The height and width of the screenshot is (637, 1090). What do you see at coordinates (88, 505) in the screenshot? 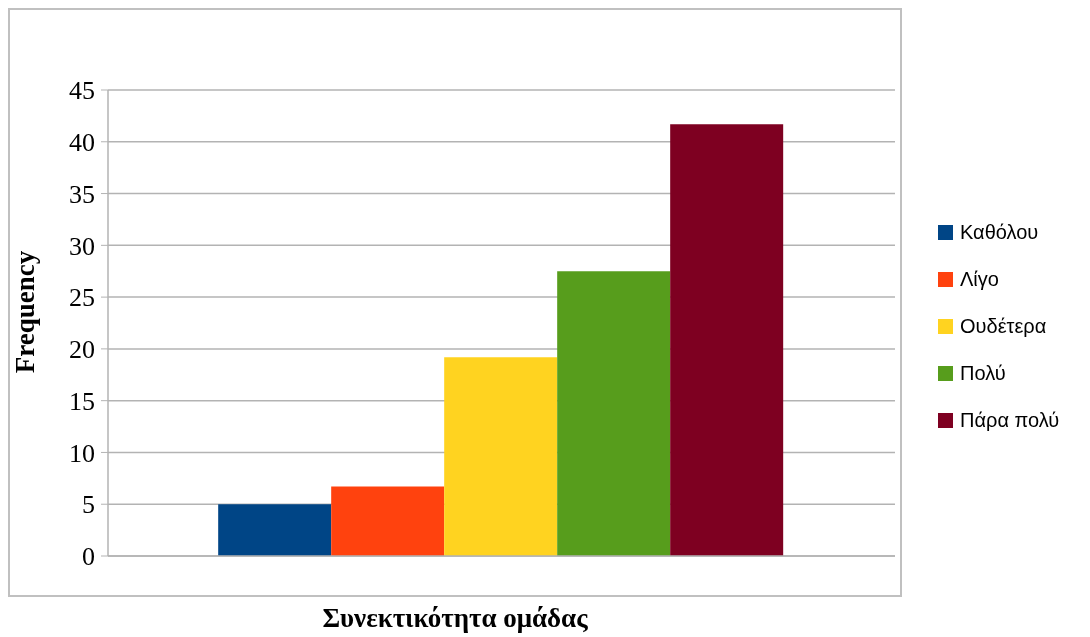
I see `y-tick-label: 5` at bounding box center [88, 505].